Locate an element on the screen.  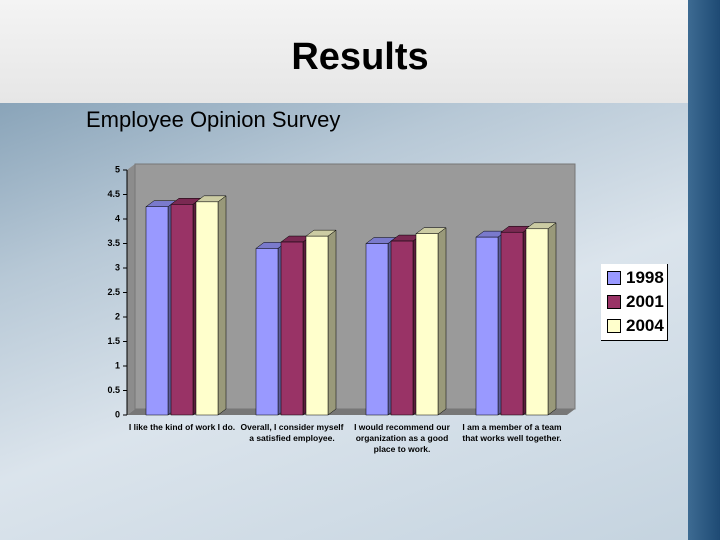
y-tick-label: 3 is located at coordinates (117, 267).